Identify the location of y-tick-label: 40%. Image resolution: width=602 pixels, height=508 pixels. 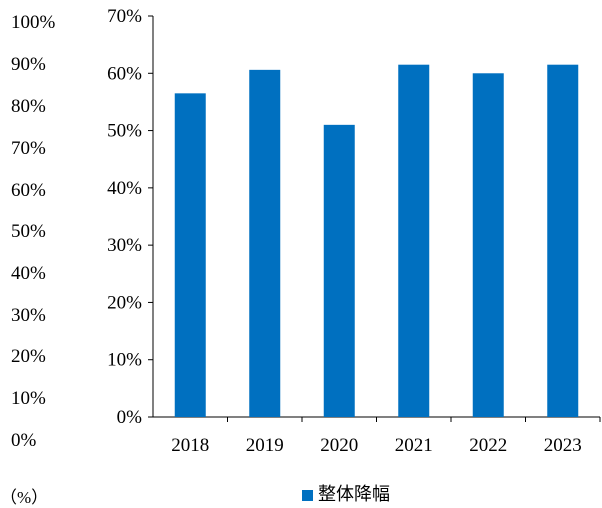
(124, 188).